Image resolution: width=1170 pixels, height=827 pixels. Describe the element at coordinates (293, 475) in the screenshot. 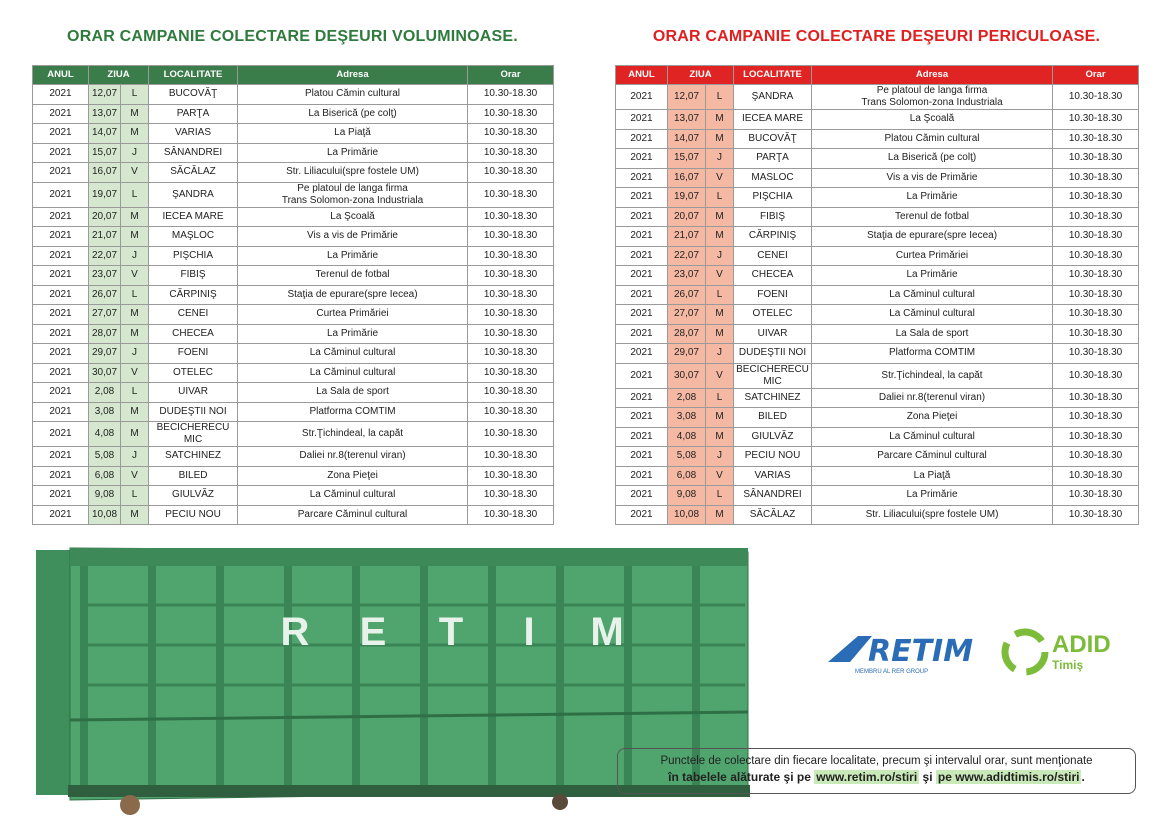

I see `row: 2021 6,08 V BILED Zona Pieţei 10.30-18.30` at that location.